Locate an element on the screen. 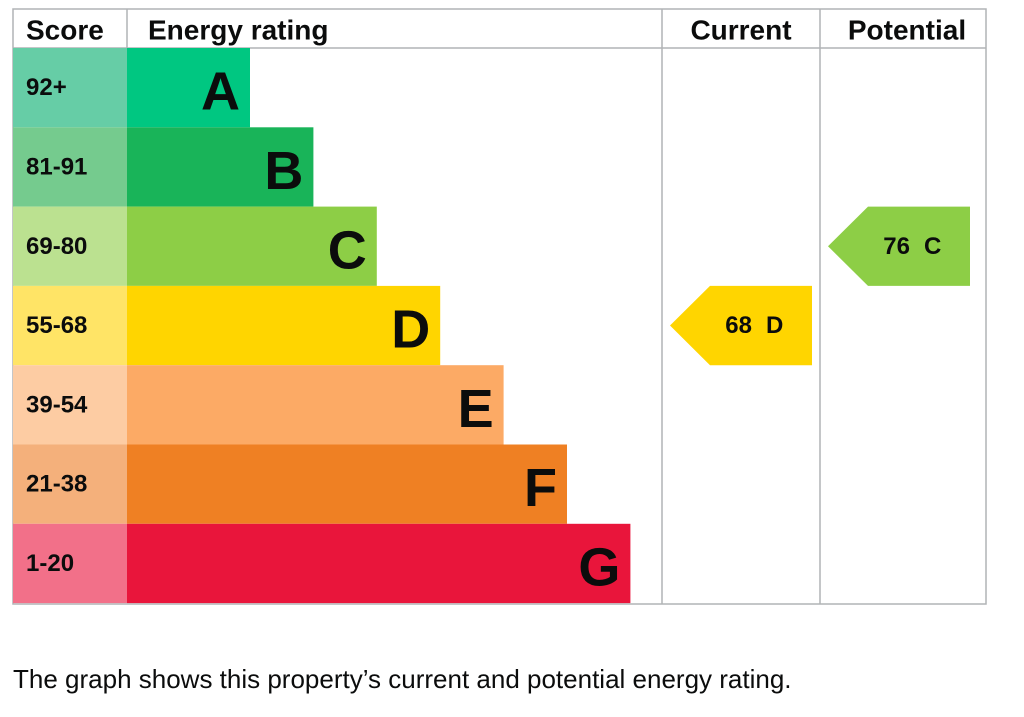  score-label: 55-68 is located at coordinates (56, 325).